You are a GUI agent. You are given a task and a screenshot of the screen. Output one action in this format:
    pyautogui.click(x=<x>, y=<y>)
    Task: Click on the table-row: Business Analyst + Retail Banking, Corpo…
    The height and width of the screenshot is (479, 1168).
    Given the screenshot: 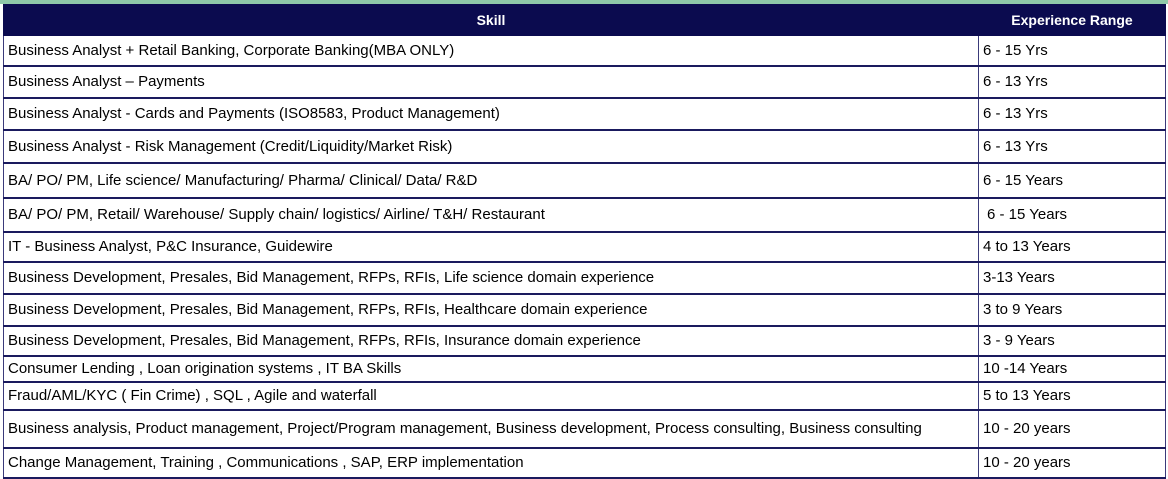 What is the action you would take?
    pyautogui.click(x=584, y=51)
    